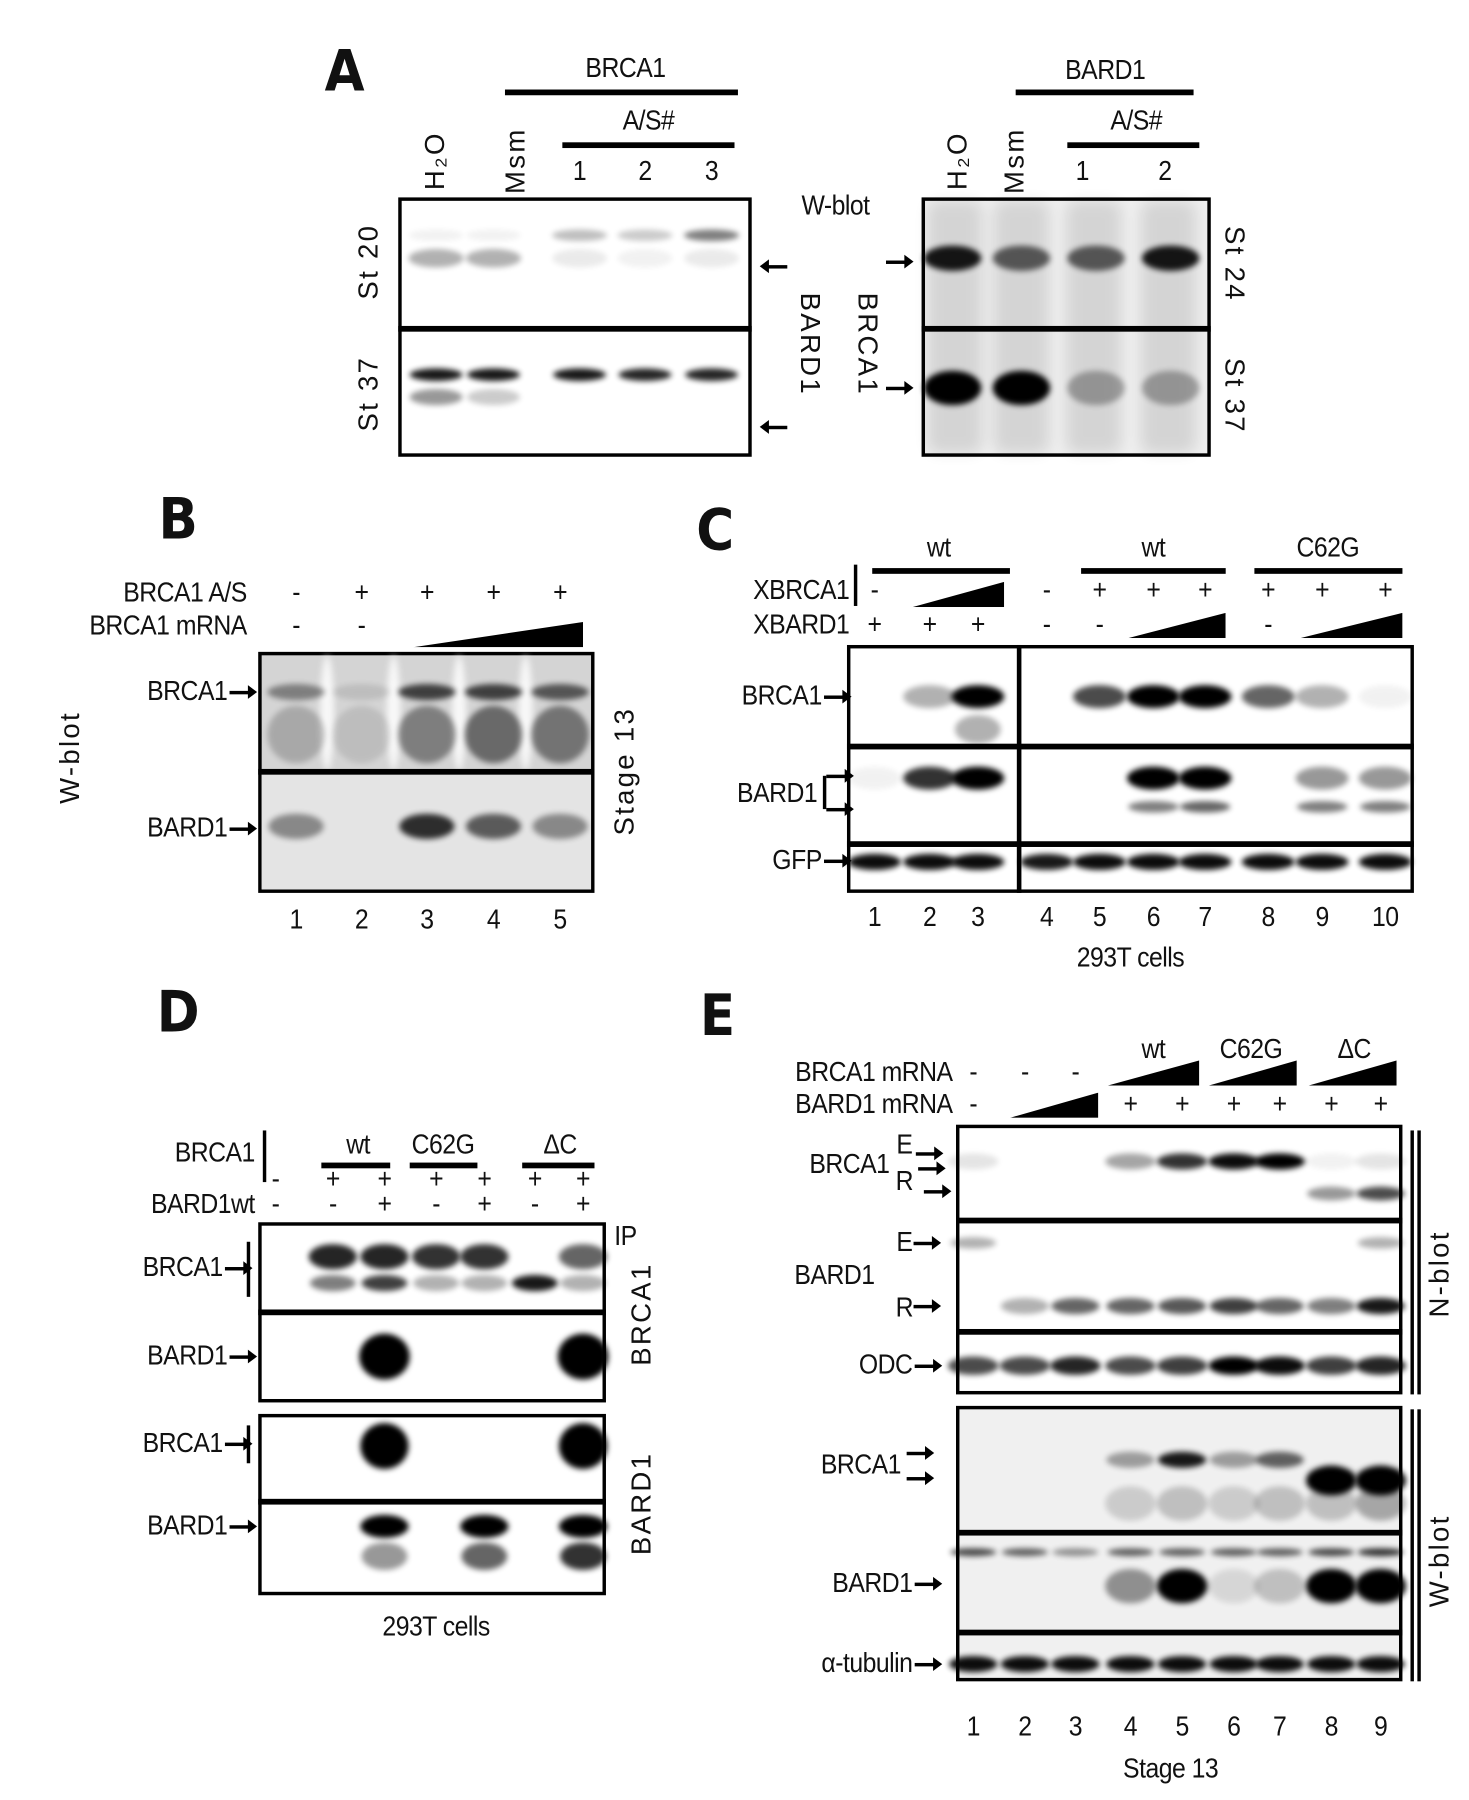 The height and width of the screenshot is (1800, 1469). What do you see at coordinates (1105, 71) in the screenshot?
I see `lane-group-header: BARD1` at bounding box center [1105, 71].